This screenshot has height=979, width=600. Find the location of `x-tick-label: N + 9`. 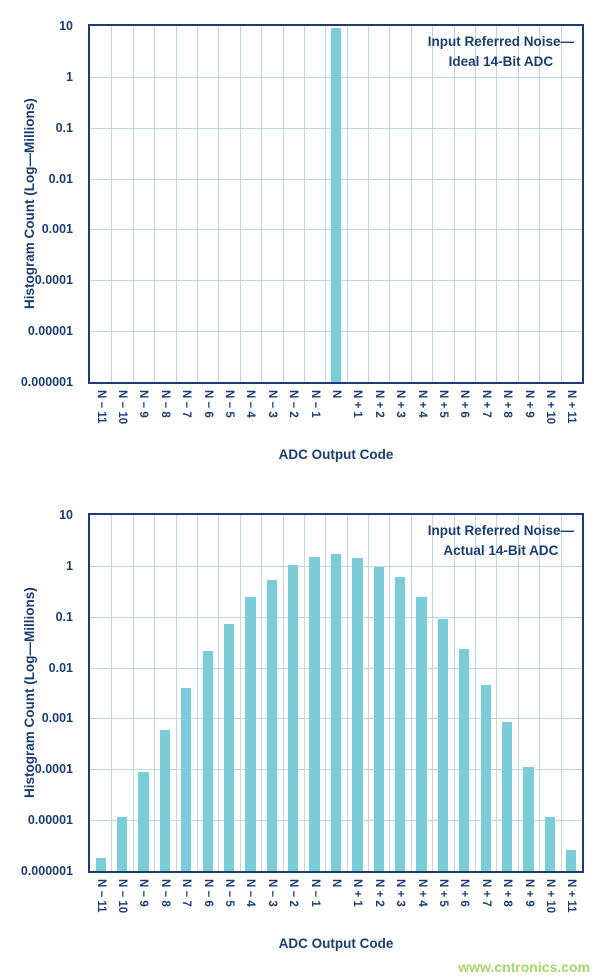

x-tick-label: N + 9 is located at coordinates (528, 415).